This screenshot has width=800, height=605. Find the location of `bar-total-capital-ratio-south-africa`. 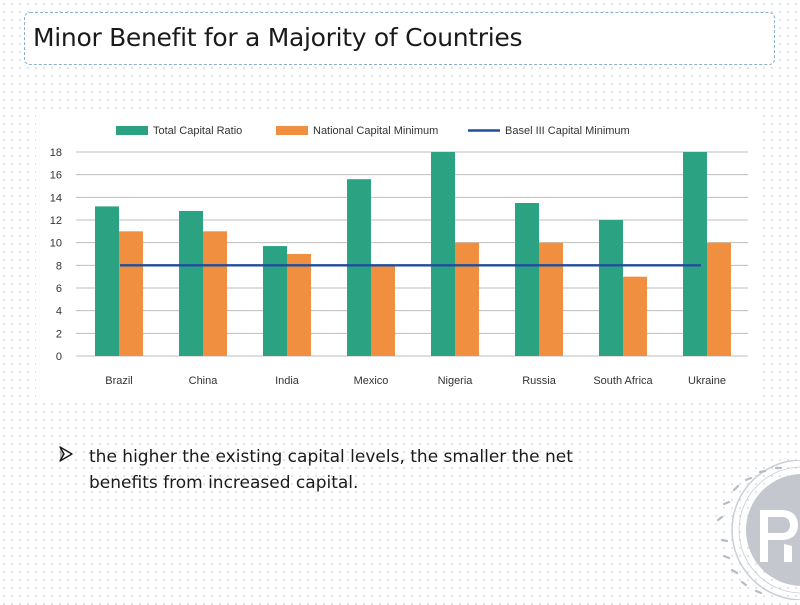

bar-total-capital-ratio-south-africa is located at coordinates (611, 288).